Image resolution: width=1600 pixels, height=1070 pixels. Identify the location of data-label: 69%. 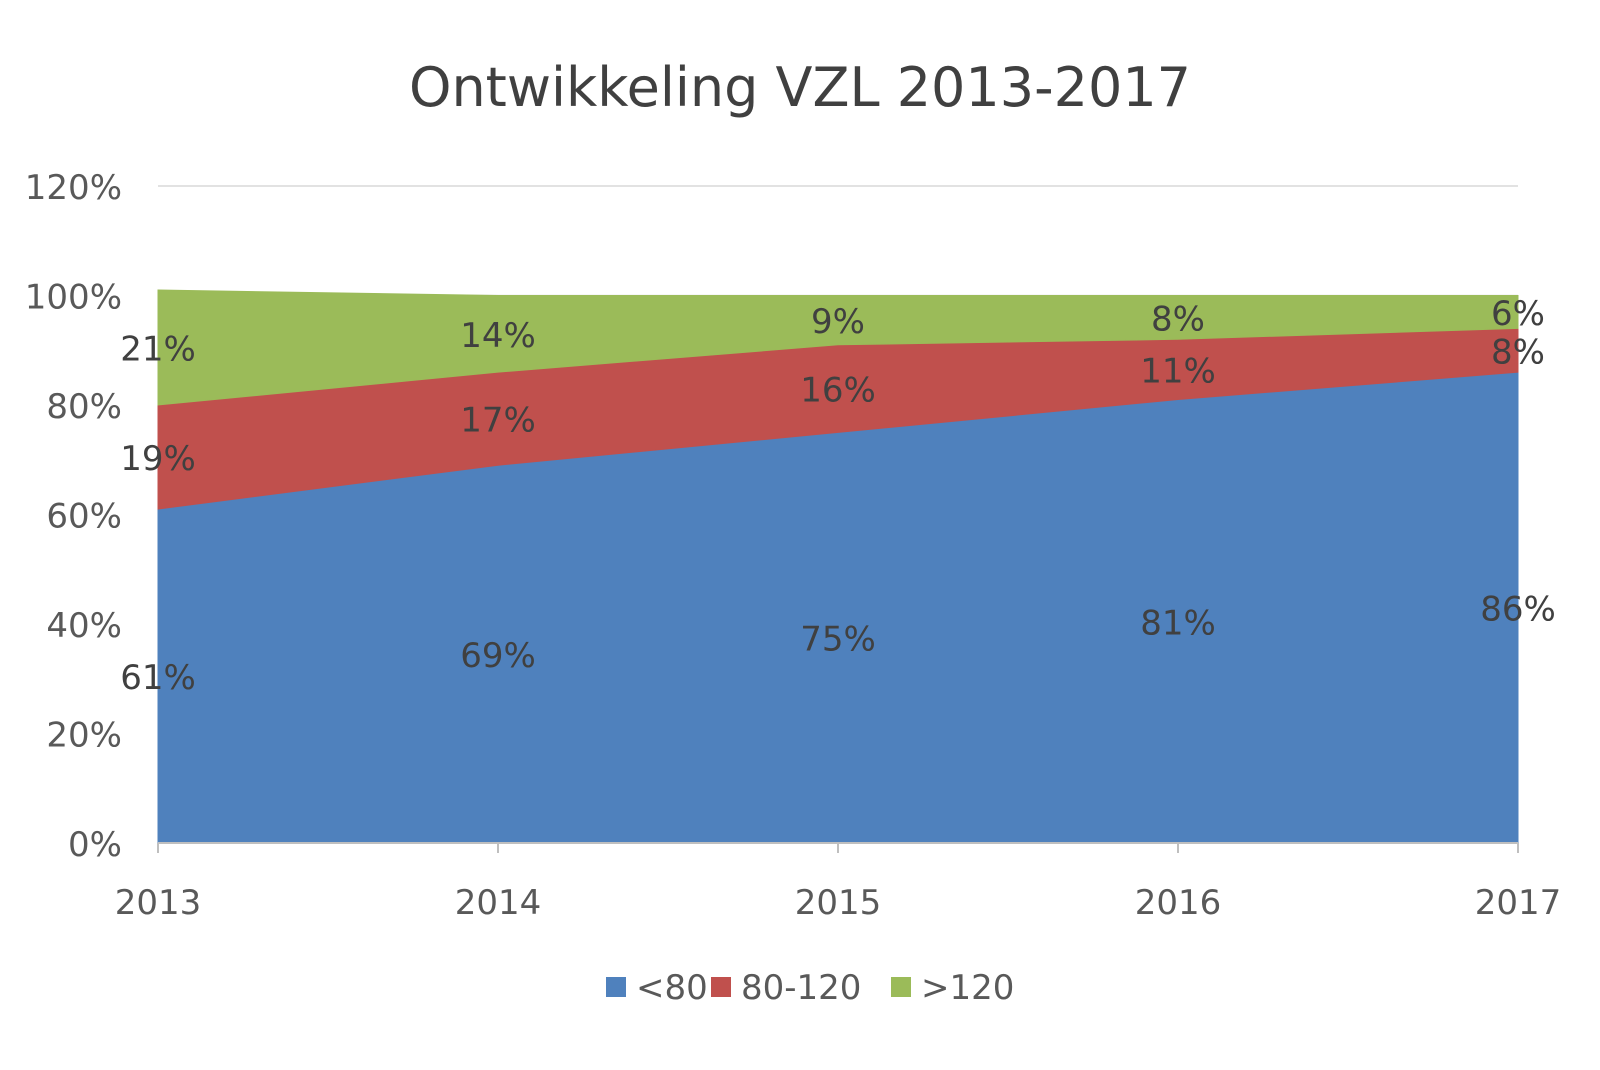
(498, 656).